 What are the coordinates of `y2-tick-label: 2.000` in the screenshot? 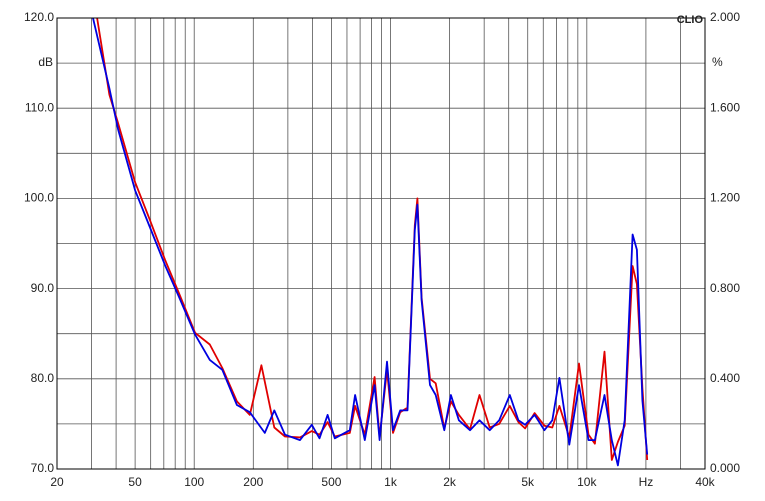 It's located at (725, 17).